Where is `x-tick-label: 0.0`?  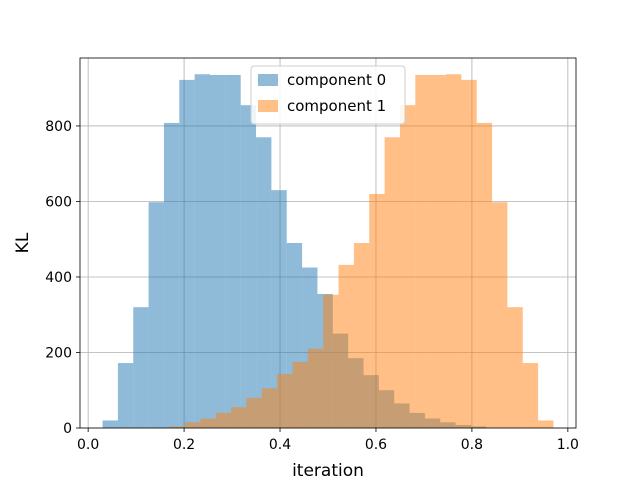 x-tick-label: 0.0 is located at coordinates (88, 445).